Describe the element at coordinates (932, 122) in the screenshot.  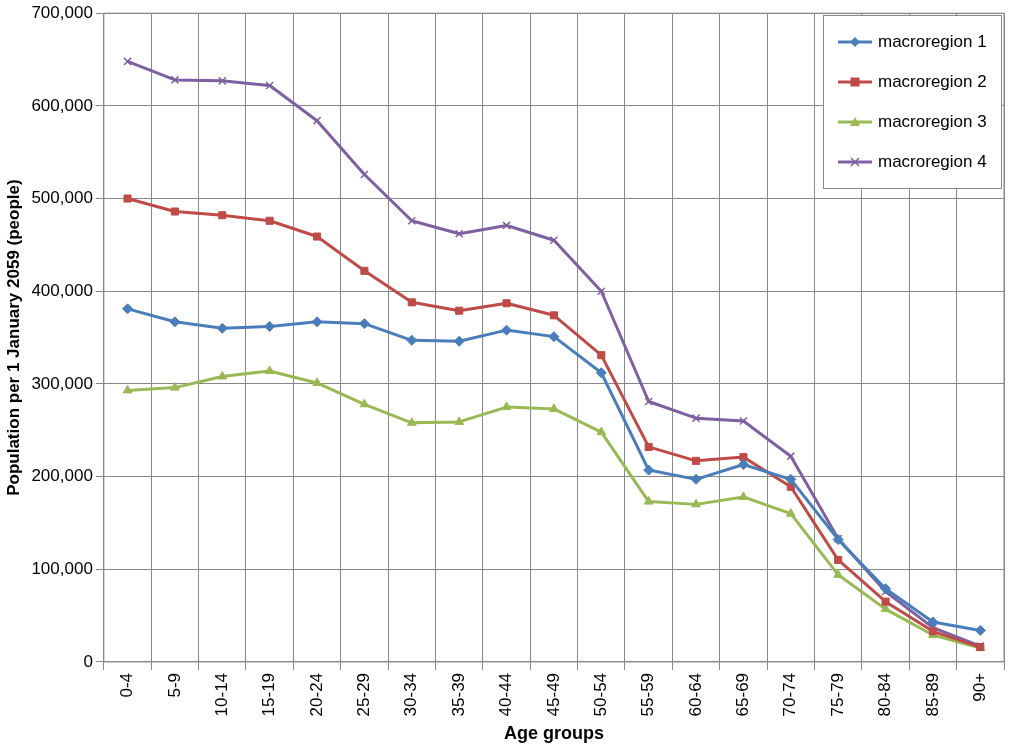
I see `legend-label: macroregion 3` at that location.